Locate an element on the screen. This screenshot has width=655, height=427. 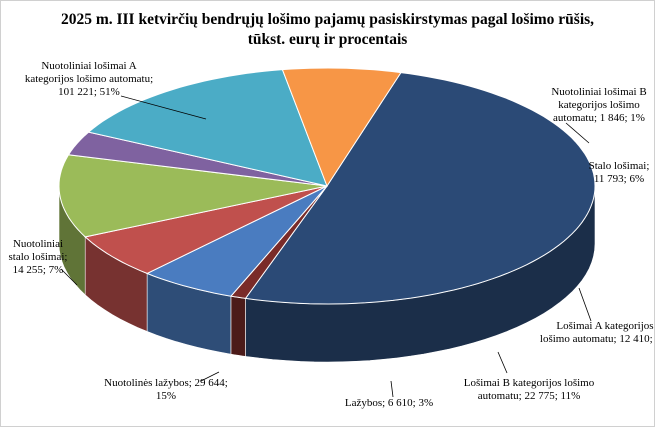
pie-slice-online-table is located at coordinates (341, 127).